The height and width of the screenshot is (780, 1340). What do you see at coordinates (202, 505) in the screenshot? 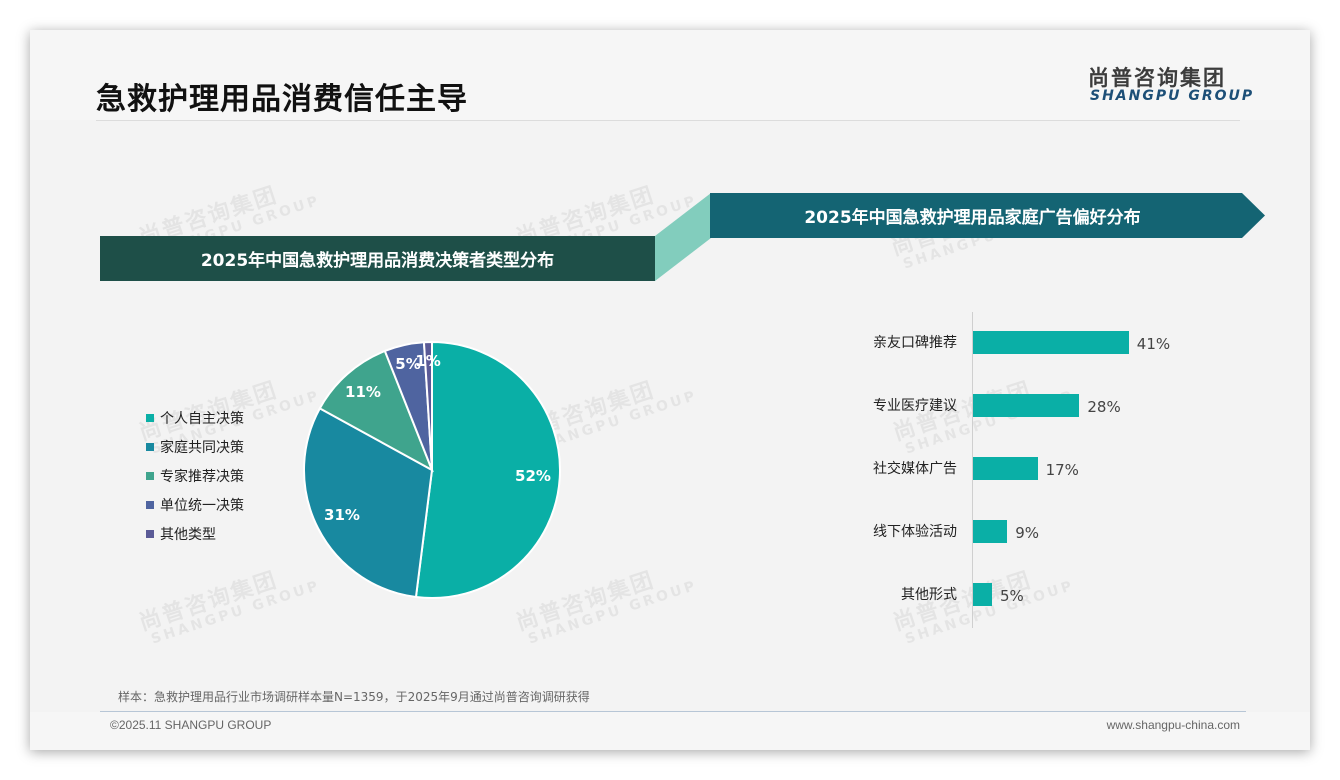
I see `legend-label: 单位统一决策` at bounding box center [202, 505].